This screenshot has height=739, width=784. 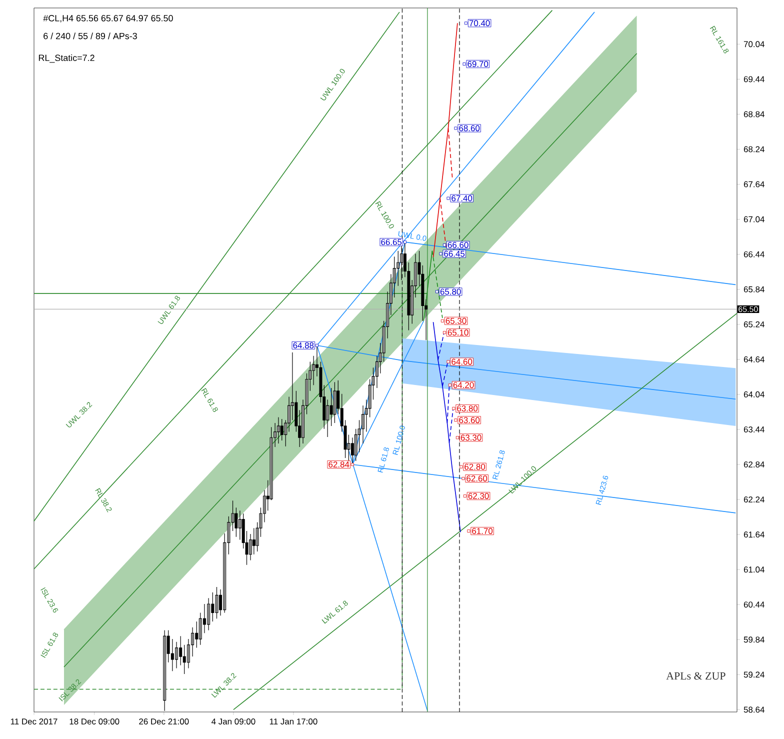 What do you see at coordinates (477, 478) in the screenshot?
I see `data-label: 62.60` at bounding box center [477, 478].